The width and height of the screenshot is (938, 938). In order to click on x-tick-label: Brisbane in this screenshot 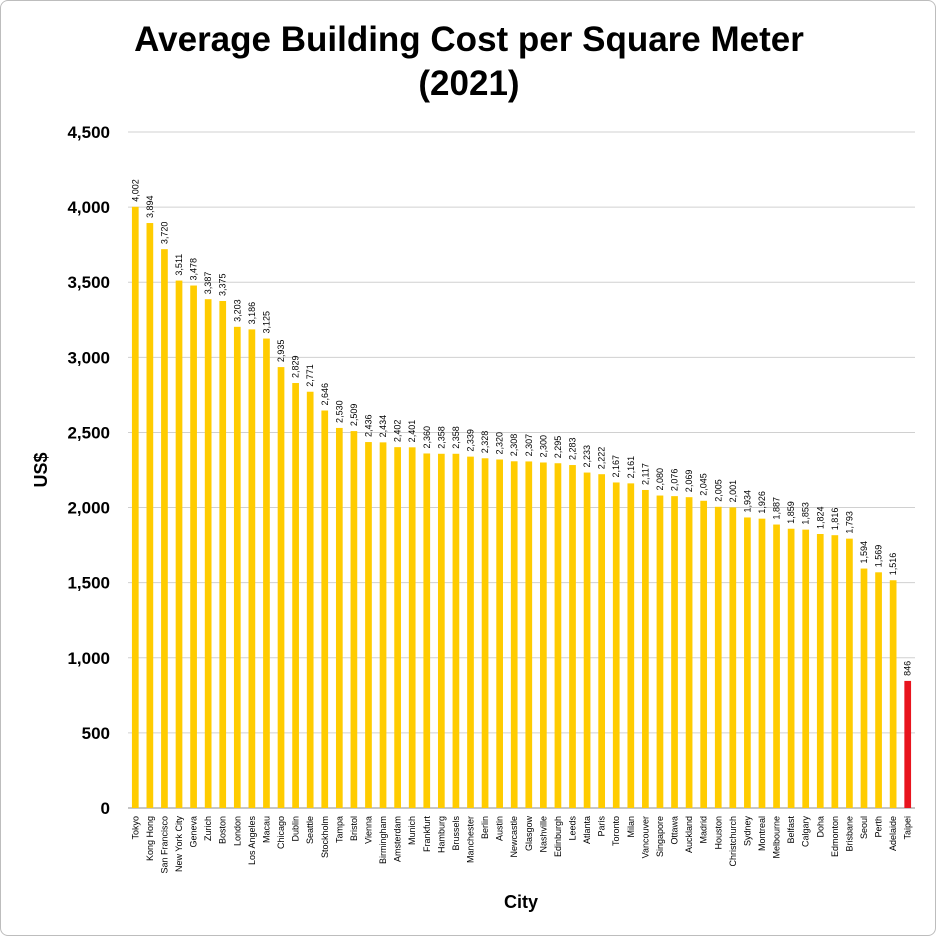, I will do `click(849, 834)`.